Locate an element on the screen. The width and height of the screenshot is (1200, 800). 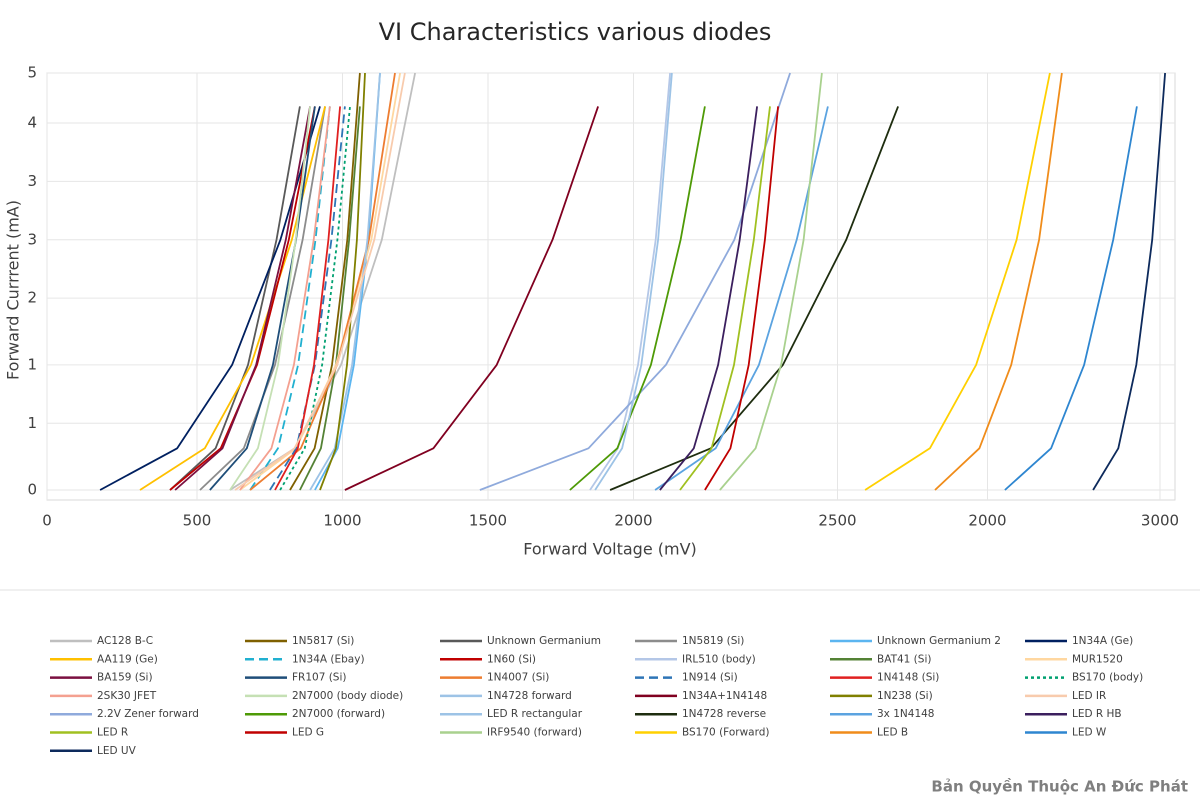
legend-label: 1N4007 (Si) is located at coordinates (518, 678).